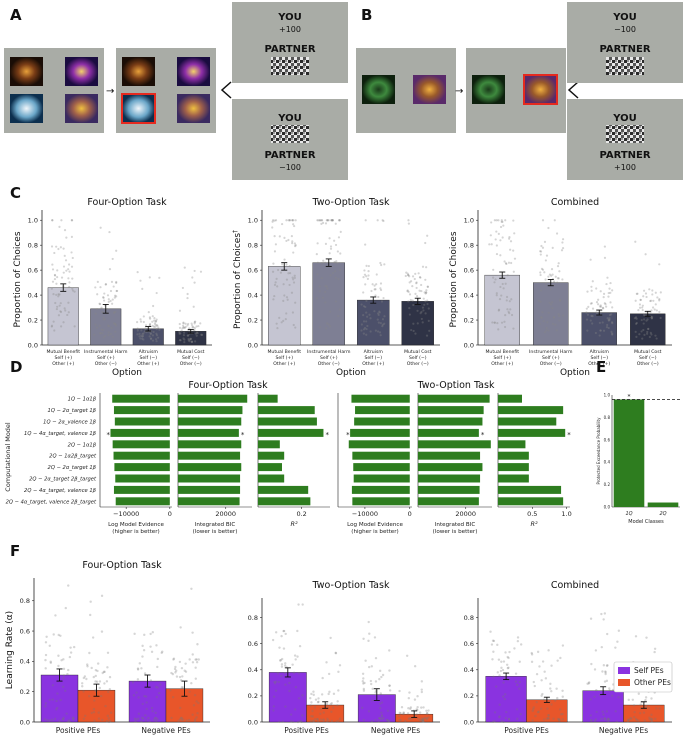 The image size is (685, 741). I want to click on best-model-star: *, so click(243, 435).